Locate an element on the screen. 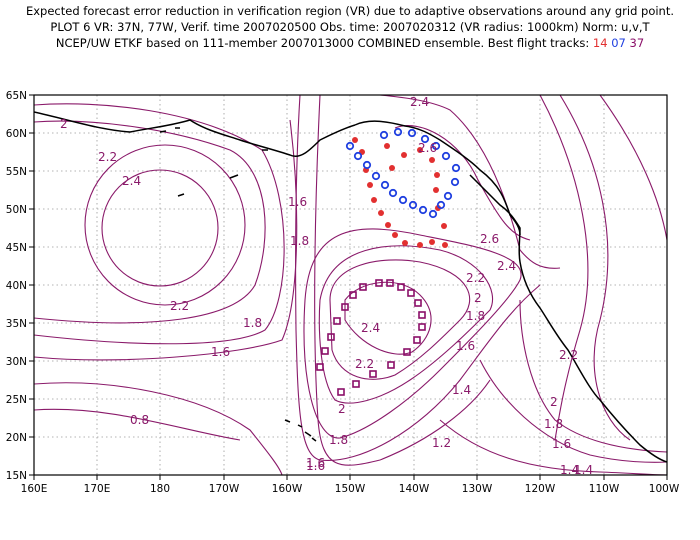  contour-2.4-gulf is located at coordinates (470, 182).